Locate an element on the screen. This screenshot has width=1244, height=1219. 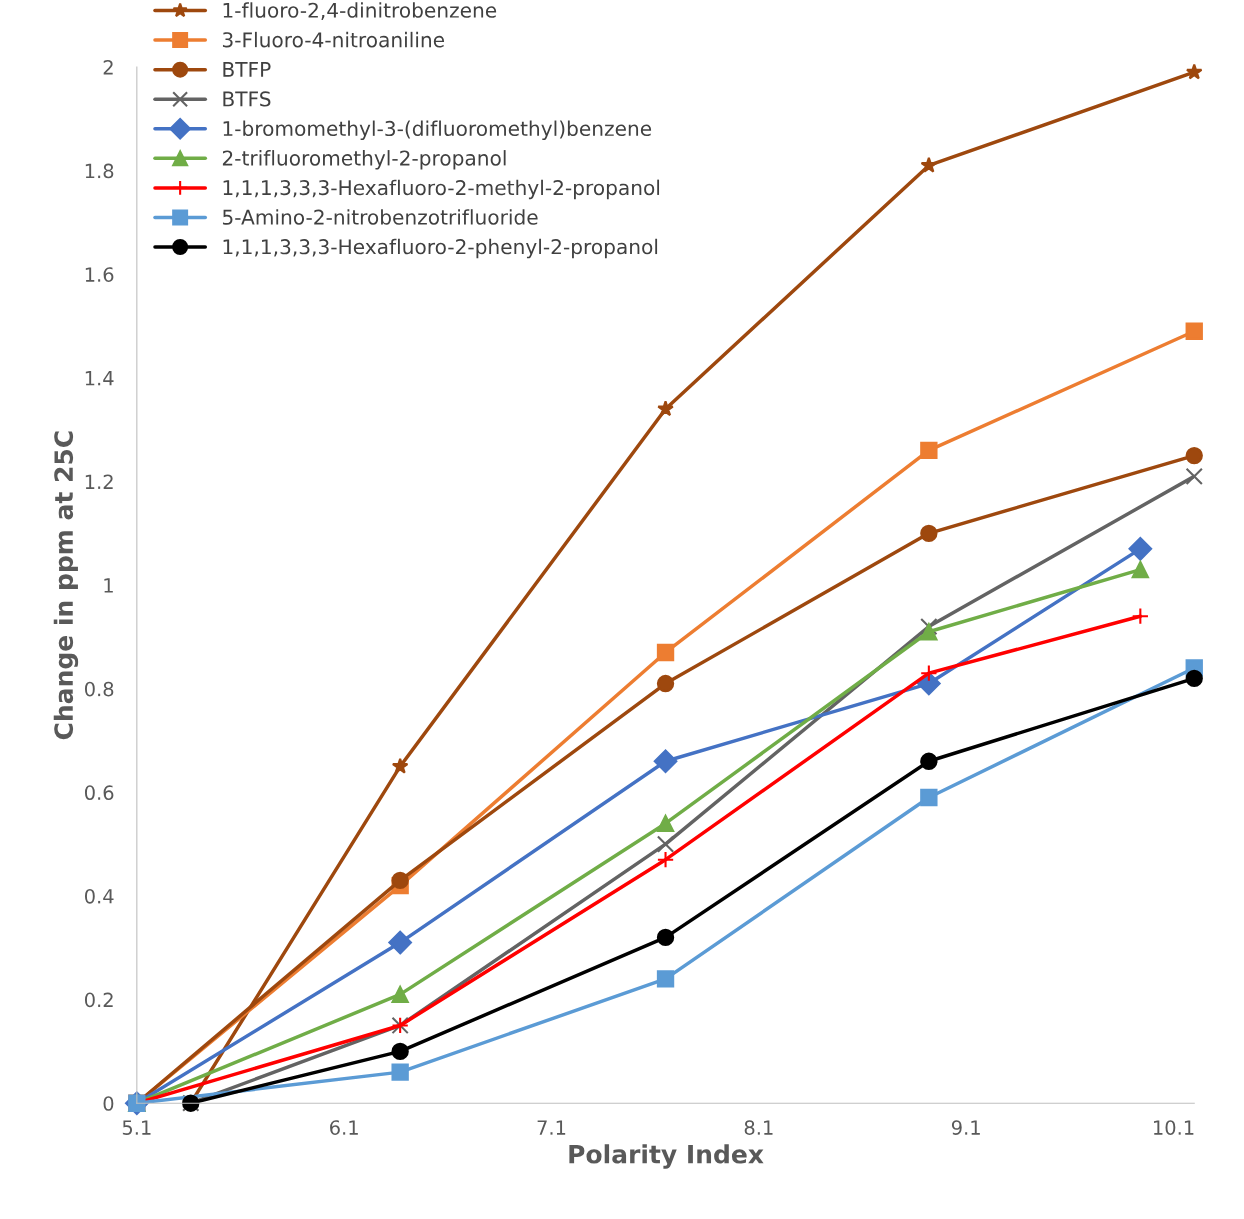
y-tick-label: 0 is located at coordinates (108, 1103).